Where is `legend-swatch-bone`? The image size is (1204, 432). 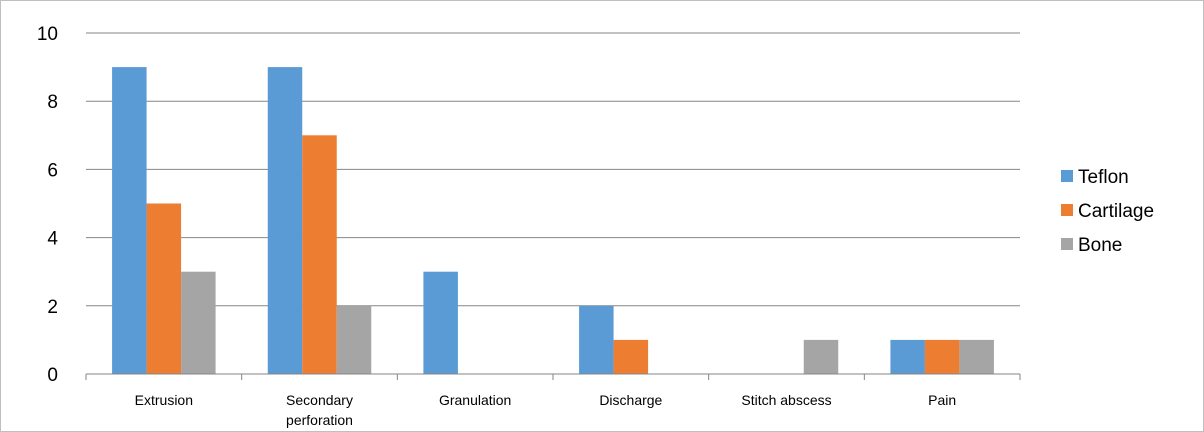
legend-swatch-bone is located at coordinates (1067, 244).